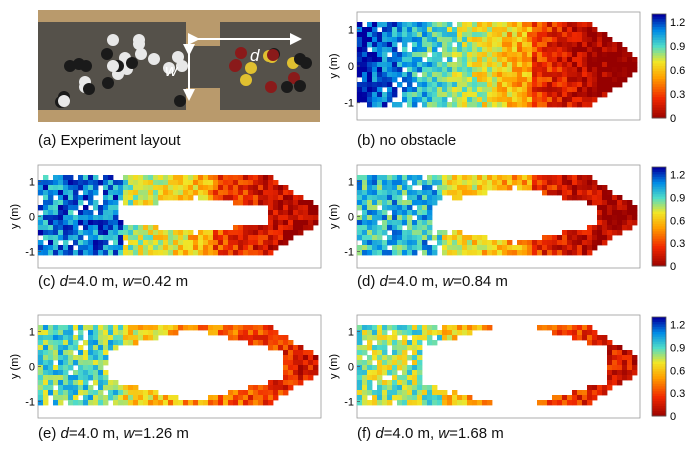  Describe the element at coordinates (32, 368) in the screenshot. I see `y-tick-label: 0` at that location.